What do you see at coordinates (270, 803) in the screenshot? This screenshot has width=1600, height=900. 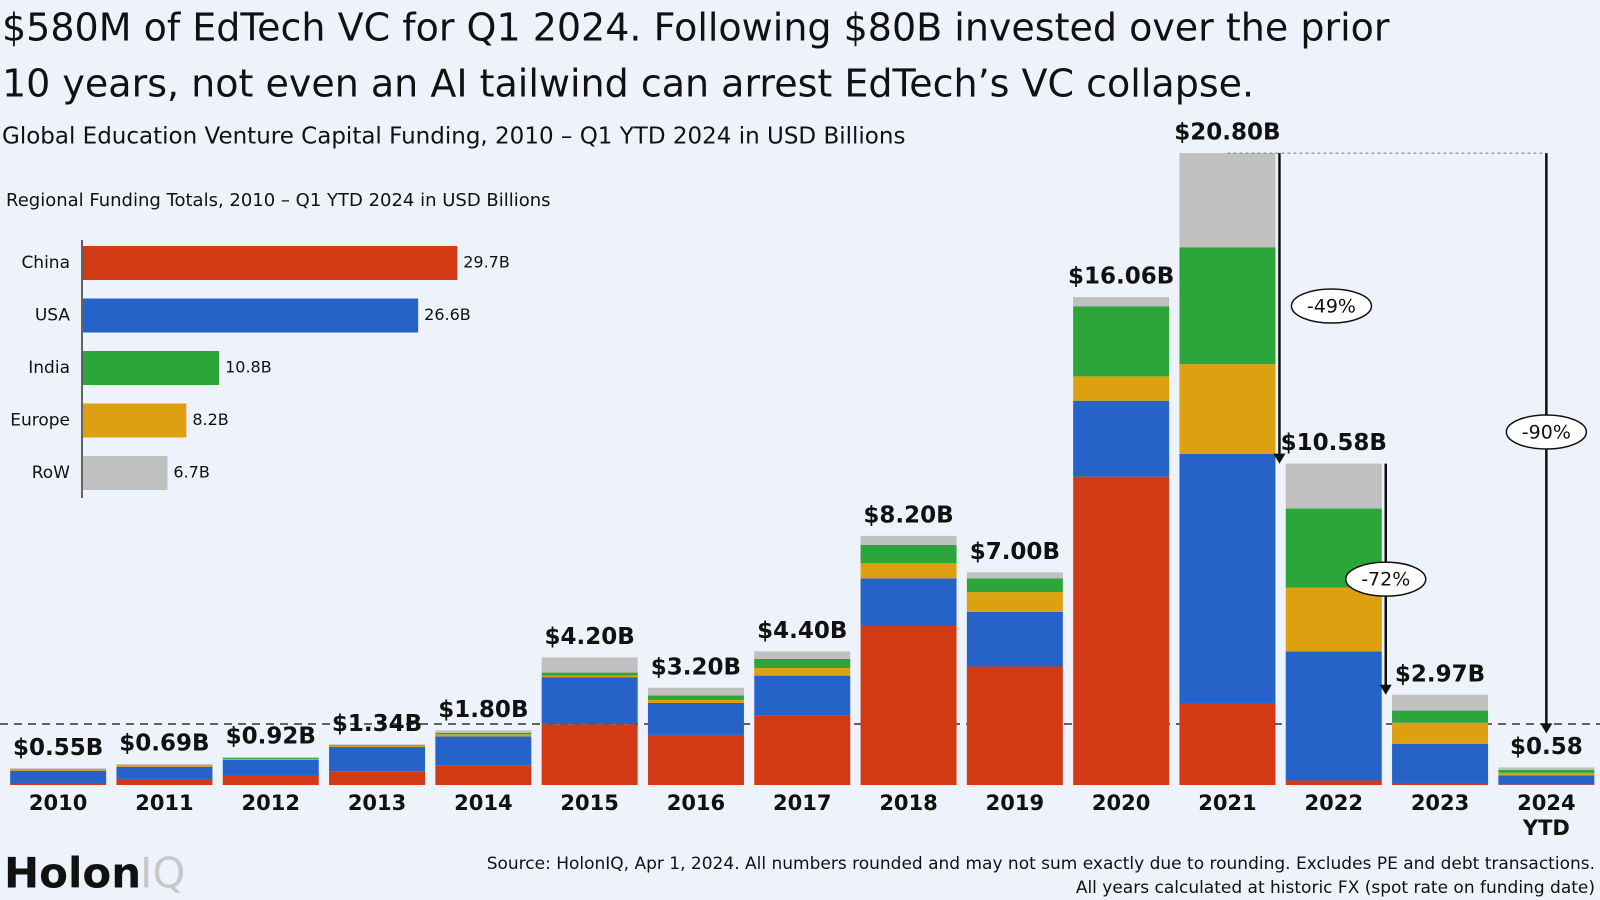 I see `x-tick-label: 2012` at bounding box center [270, 803].